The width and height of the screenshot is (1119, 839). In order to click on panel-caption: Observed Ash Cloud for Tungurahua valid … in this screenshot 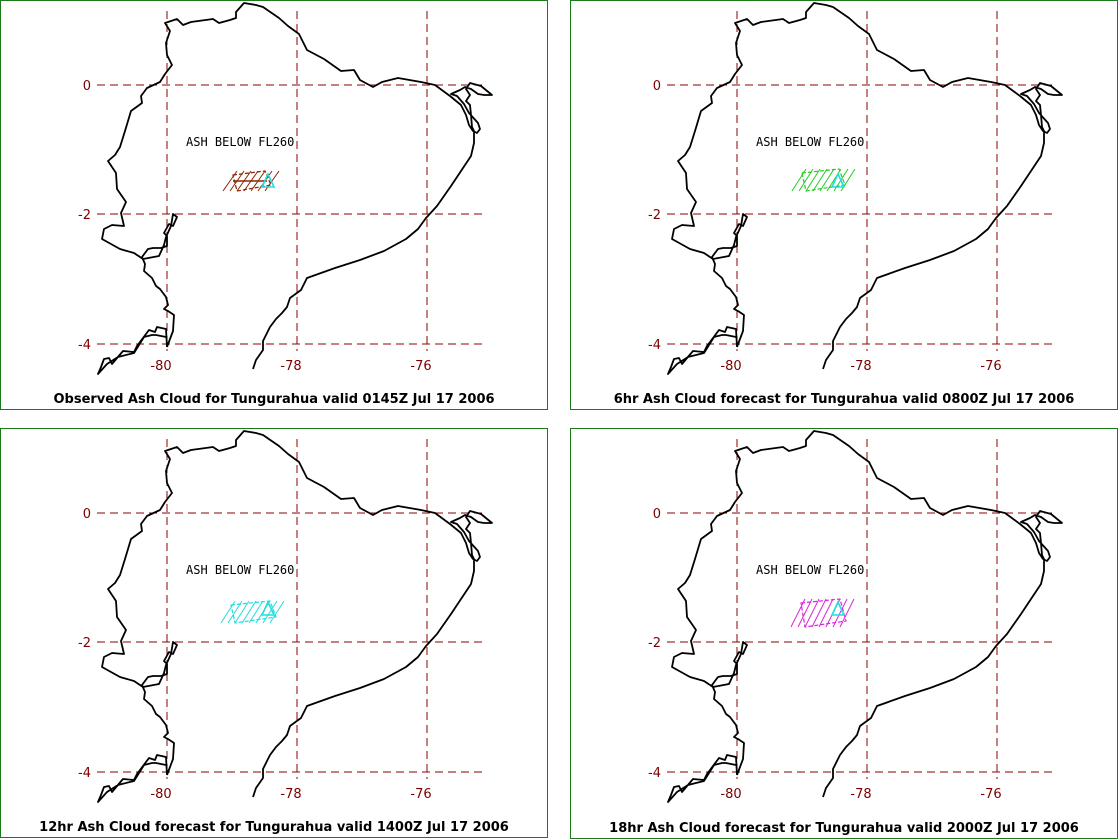, I will do `click(274, 399)`.